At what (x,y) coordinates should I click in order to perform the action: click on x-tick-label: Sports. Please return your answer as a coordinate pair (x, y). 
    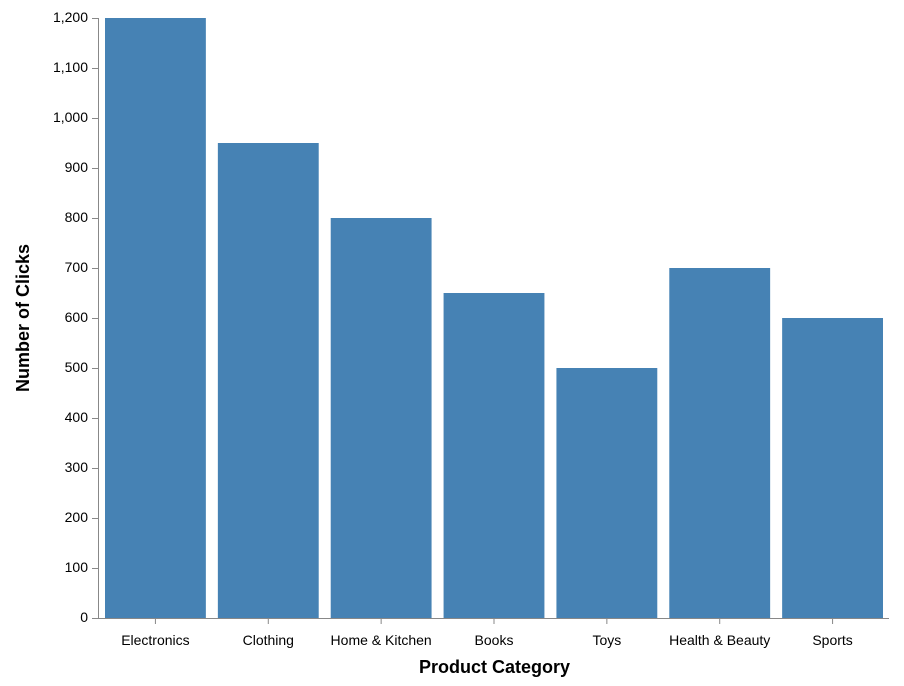
    Looking at the image, I should click on (832, 640).